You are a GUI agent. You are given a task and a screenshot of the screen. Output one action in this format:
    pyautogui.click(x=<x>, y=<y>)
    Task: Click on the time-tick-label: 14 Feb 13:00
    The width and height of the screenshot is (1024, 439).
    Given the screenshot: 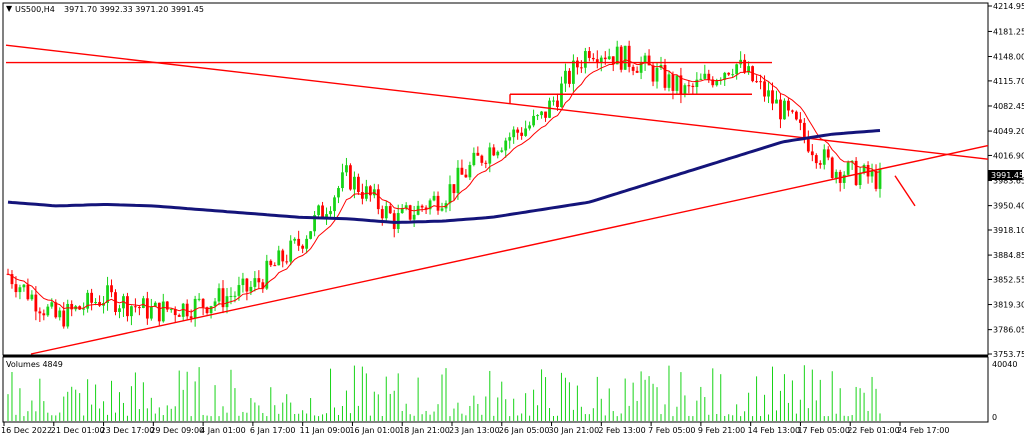 What is the action you would take?
    pyautogui.click(x=774, y=430)
    